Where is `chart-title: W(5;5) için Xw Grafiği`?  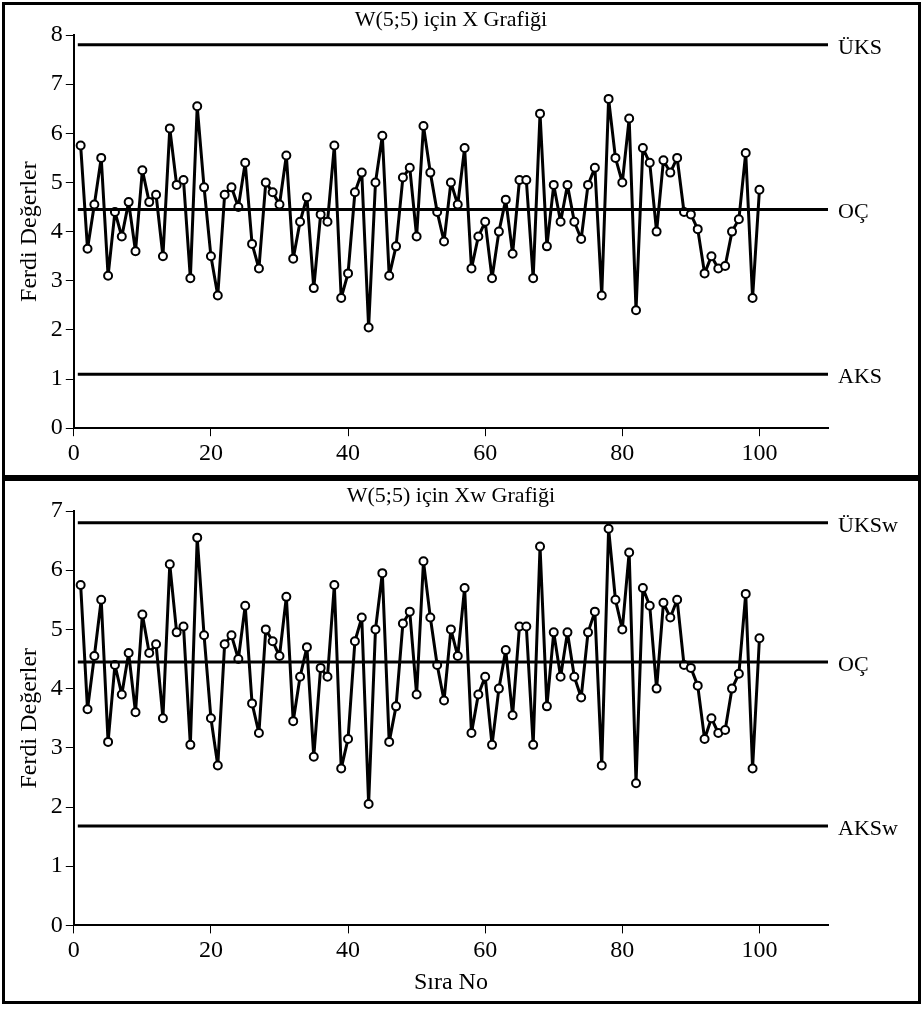
chart-title: W(5;5) için Xw Grafiği is located at coordinates (451, 494).